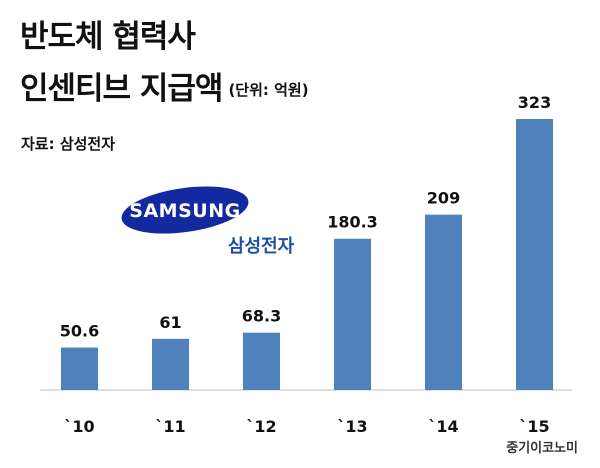  I want to click on value-label-4: 209, so click(443, 198).